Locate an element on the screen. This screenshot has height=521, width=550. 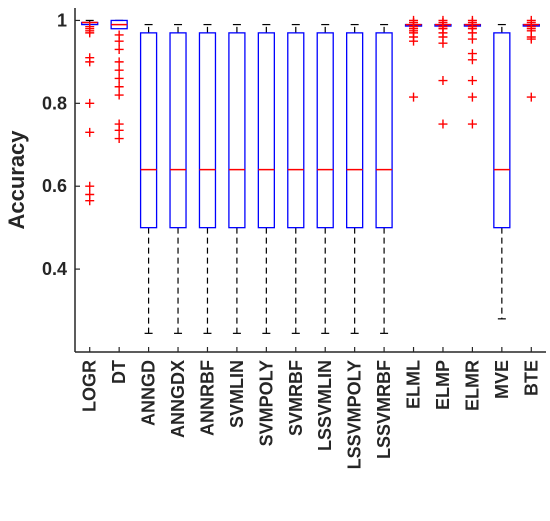
x-tick-label: LSSVMPOLY is located at coordinates (355, 414).